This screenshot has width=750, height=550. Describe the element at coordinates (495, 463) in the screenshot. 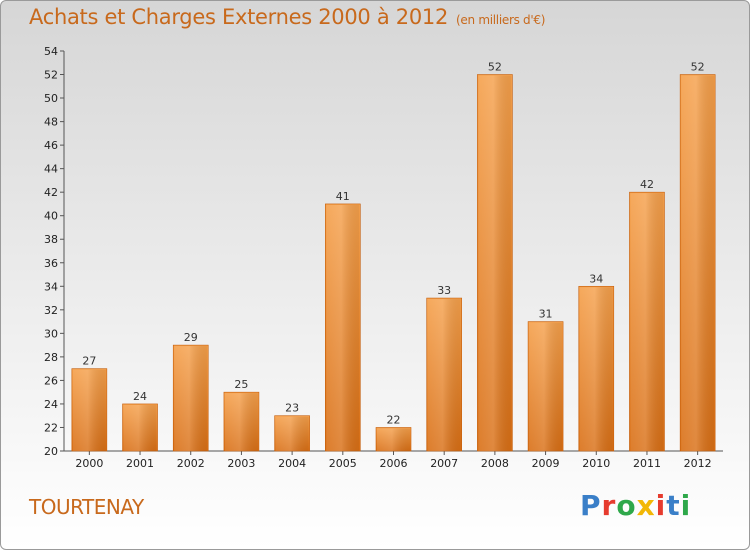

I see `x-tick-label-2008: 2008` at that location.